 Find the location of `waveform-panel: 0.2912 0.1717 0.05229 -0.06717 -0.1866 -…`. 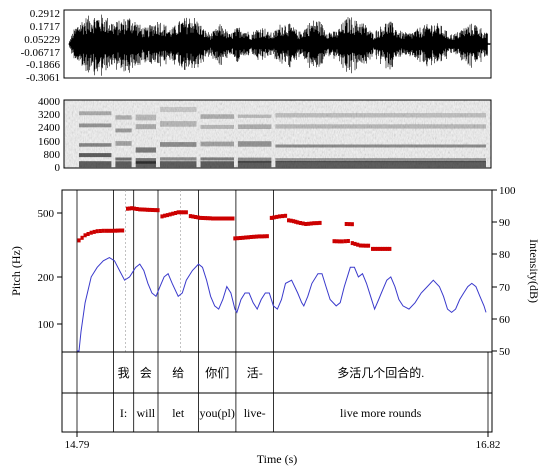

waveform-panel: 0.2912 0.1717 0.05229 -0.06717 -0.1866 -… is located at coordinates (256, 46).